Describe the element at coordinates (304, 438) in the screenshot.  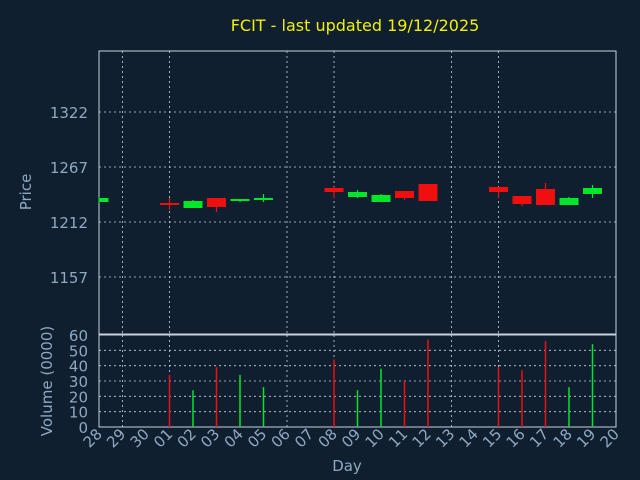
I see `day-tick-label: 07` at that location.